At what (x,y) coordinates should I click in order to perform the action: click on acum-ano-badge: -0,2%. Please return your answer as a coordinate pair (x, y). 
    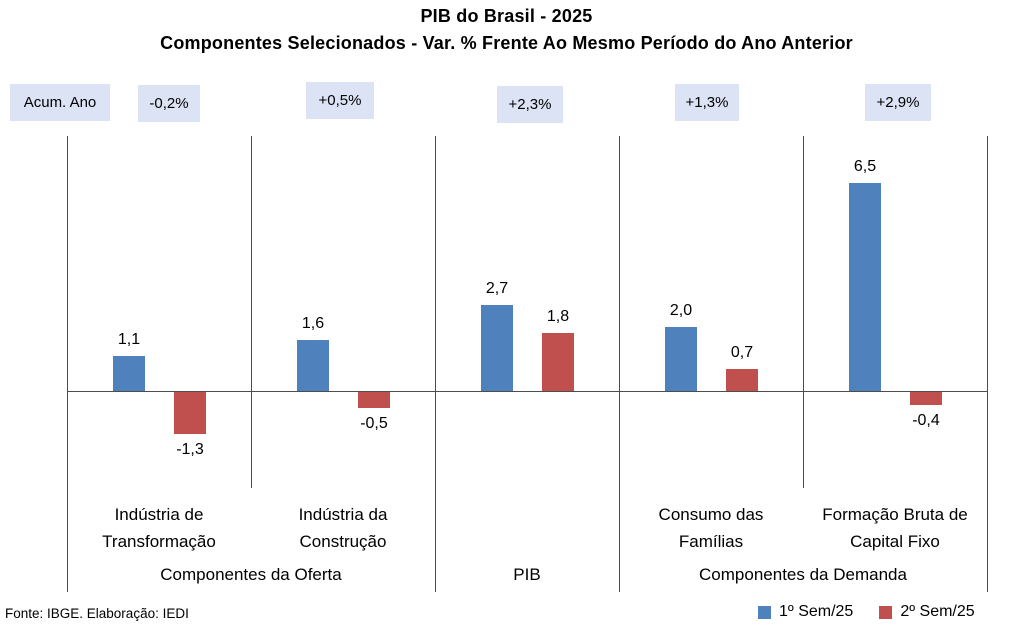
    Looking at the image, I should click on (169, 103).